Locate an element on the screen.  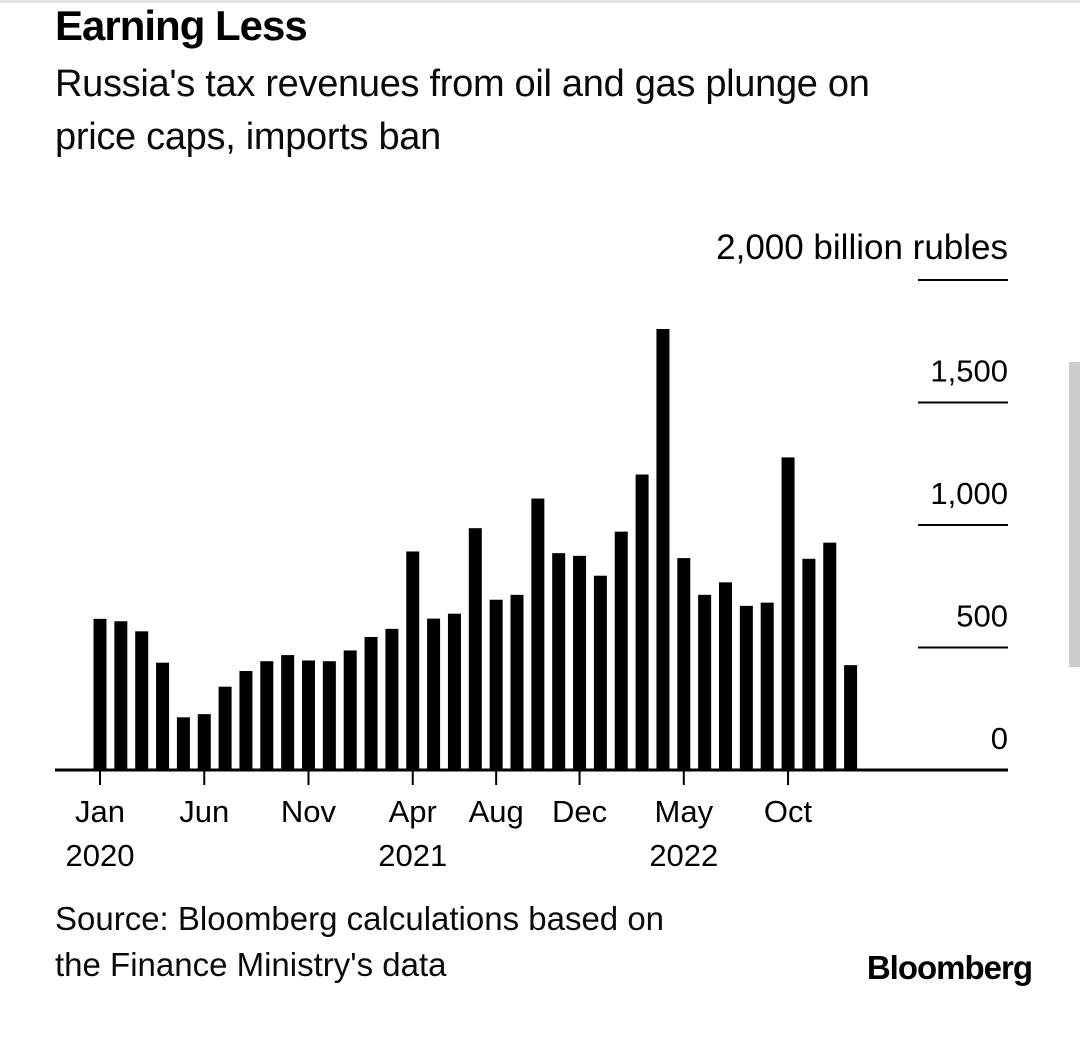
x-axis-tick-label: Jun is located at coordinates (204, 811).